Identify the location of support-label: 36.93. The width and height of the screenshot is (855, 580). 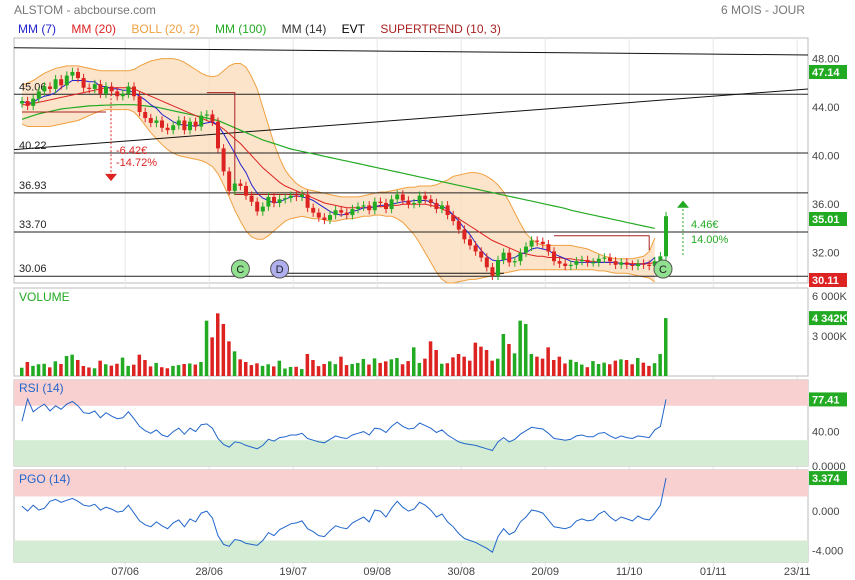
(33, 186).